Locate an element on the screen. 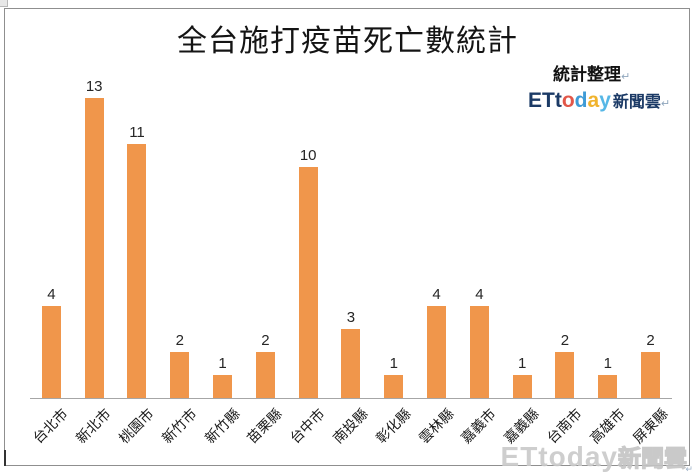  x-axis-label-slot: 彰化縣 is located at coordinates (393, 433).